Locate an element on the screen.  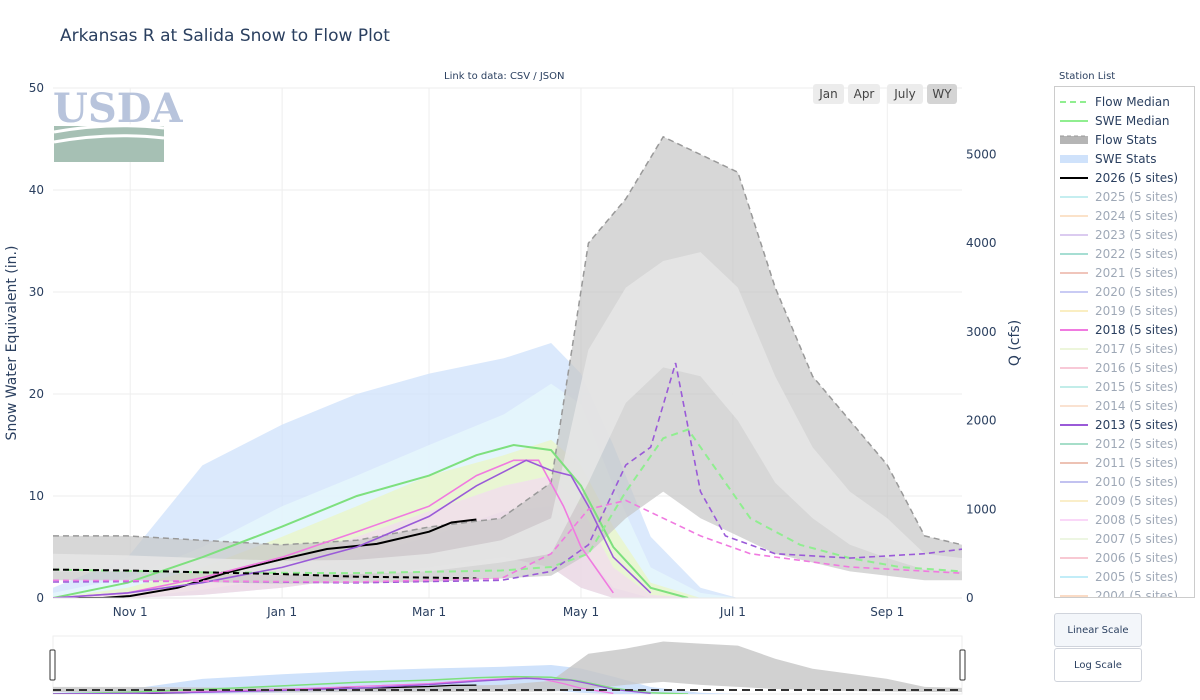
x-tick-label-4: Jul 1 is located at coordinates (732, 612).